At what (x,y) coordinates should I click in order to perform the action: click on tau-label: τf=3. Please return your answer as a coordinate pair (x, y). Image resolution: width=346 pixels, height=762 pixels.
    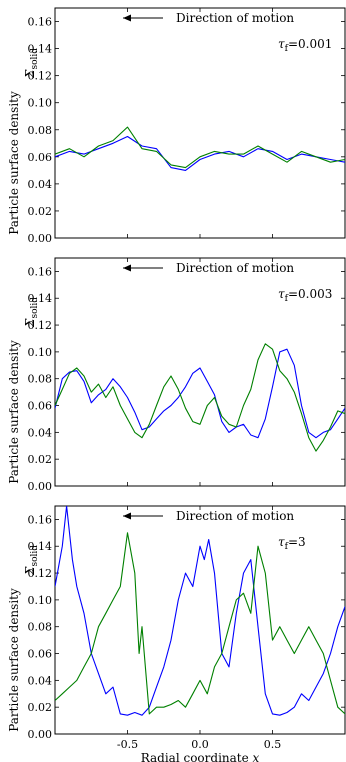
    Looking at the image, I should click on (292, 543).